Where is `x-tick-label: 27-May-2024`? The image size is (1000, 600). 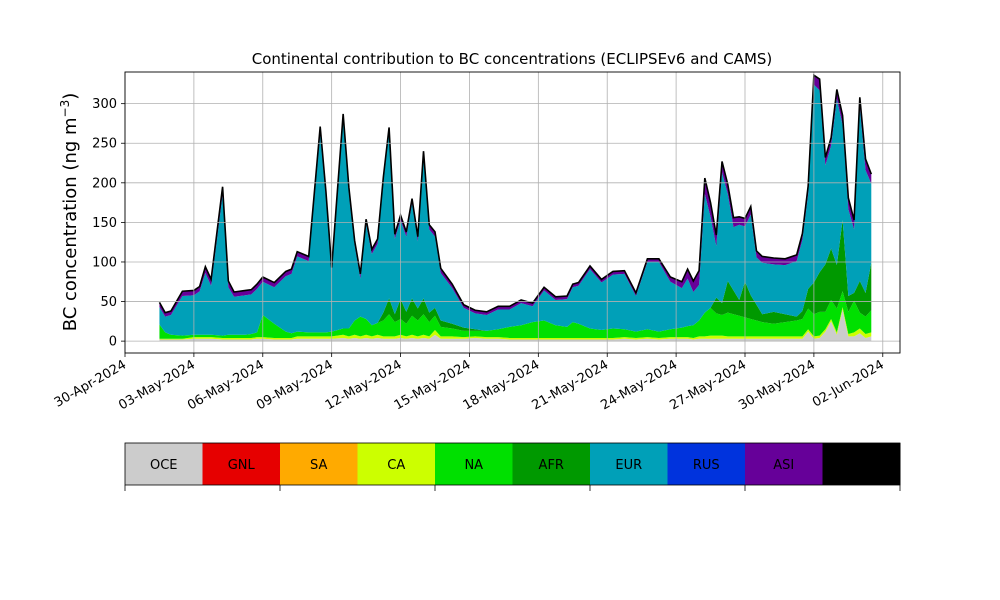
x-tick-label: 27-May-2024 is located at coordinates (708, 385).